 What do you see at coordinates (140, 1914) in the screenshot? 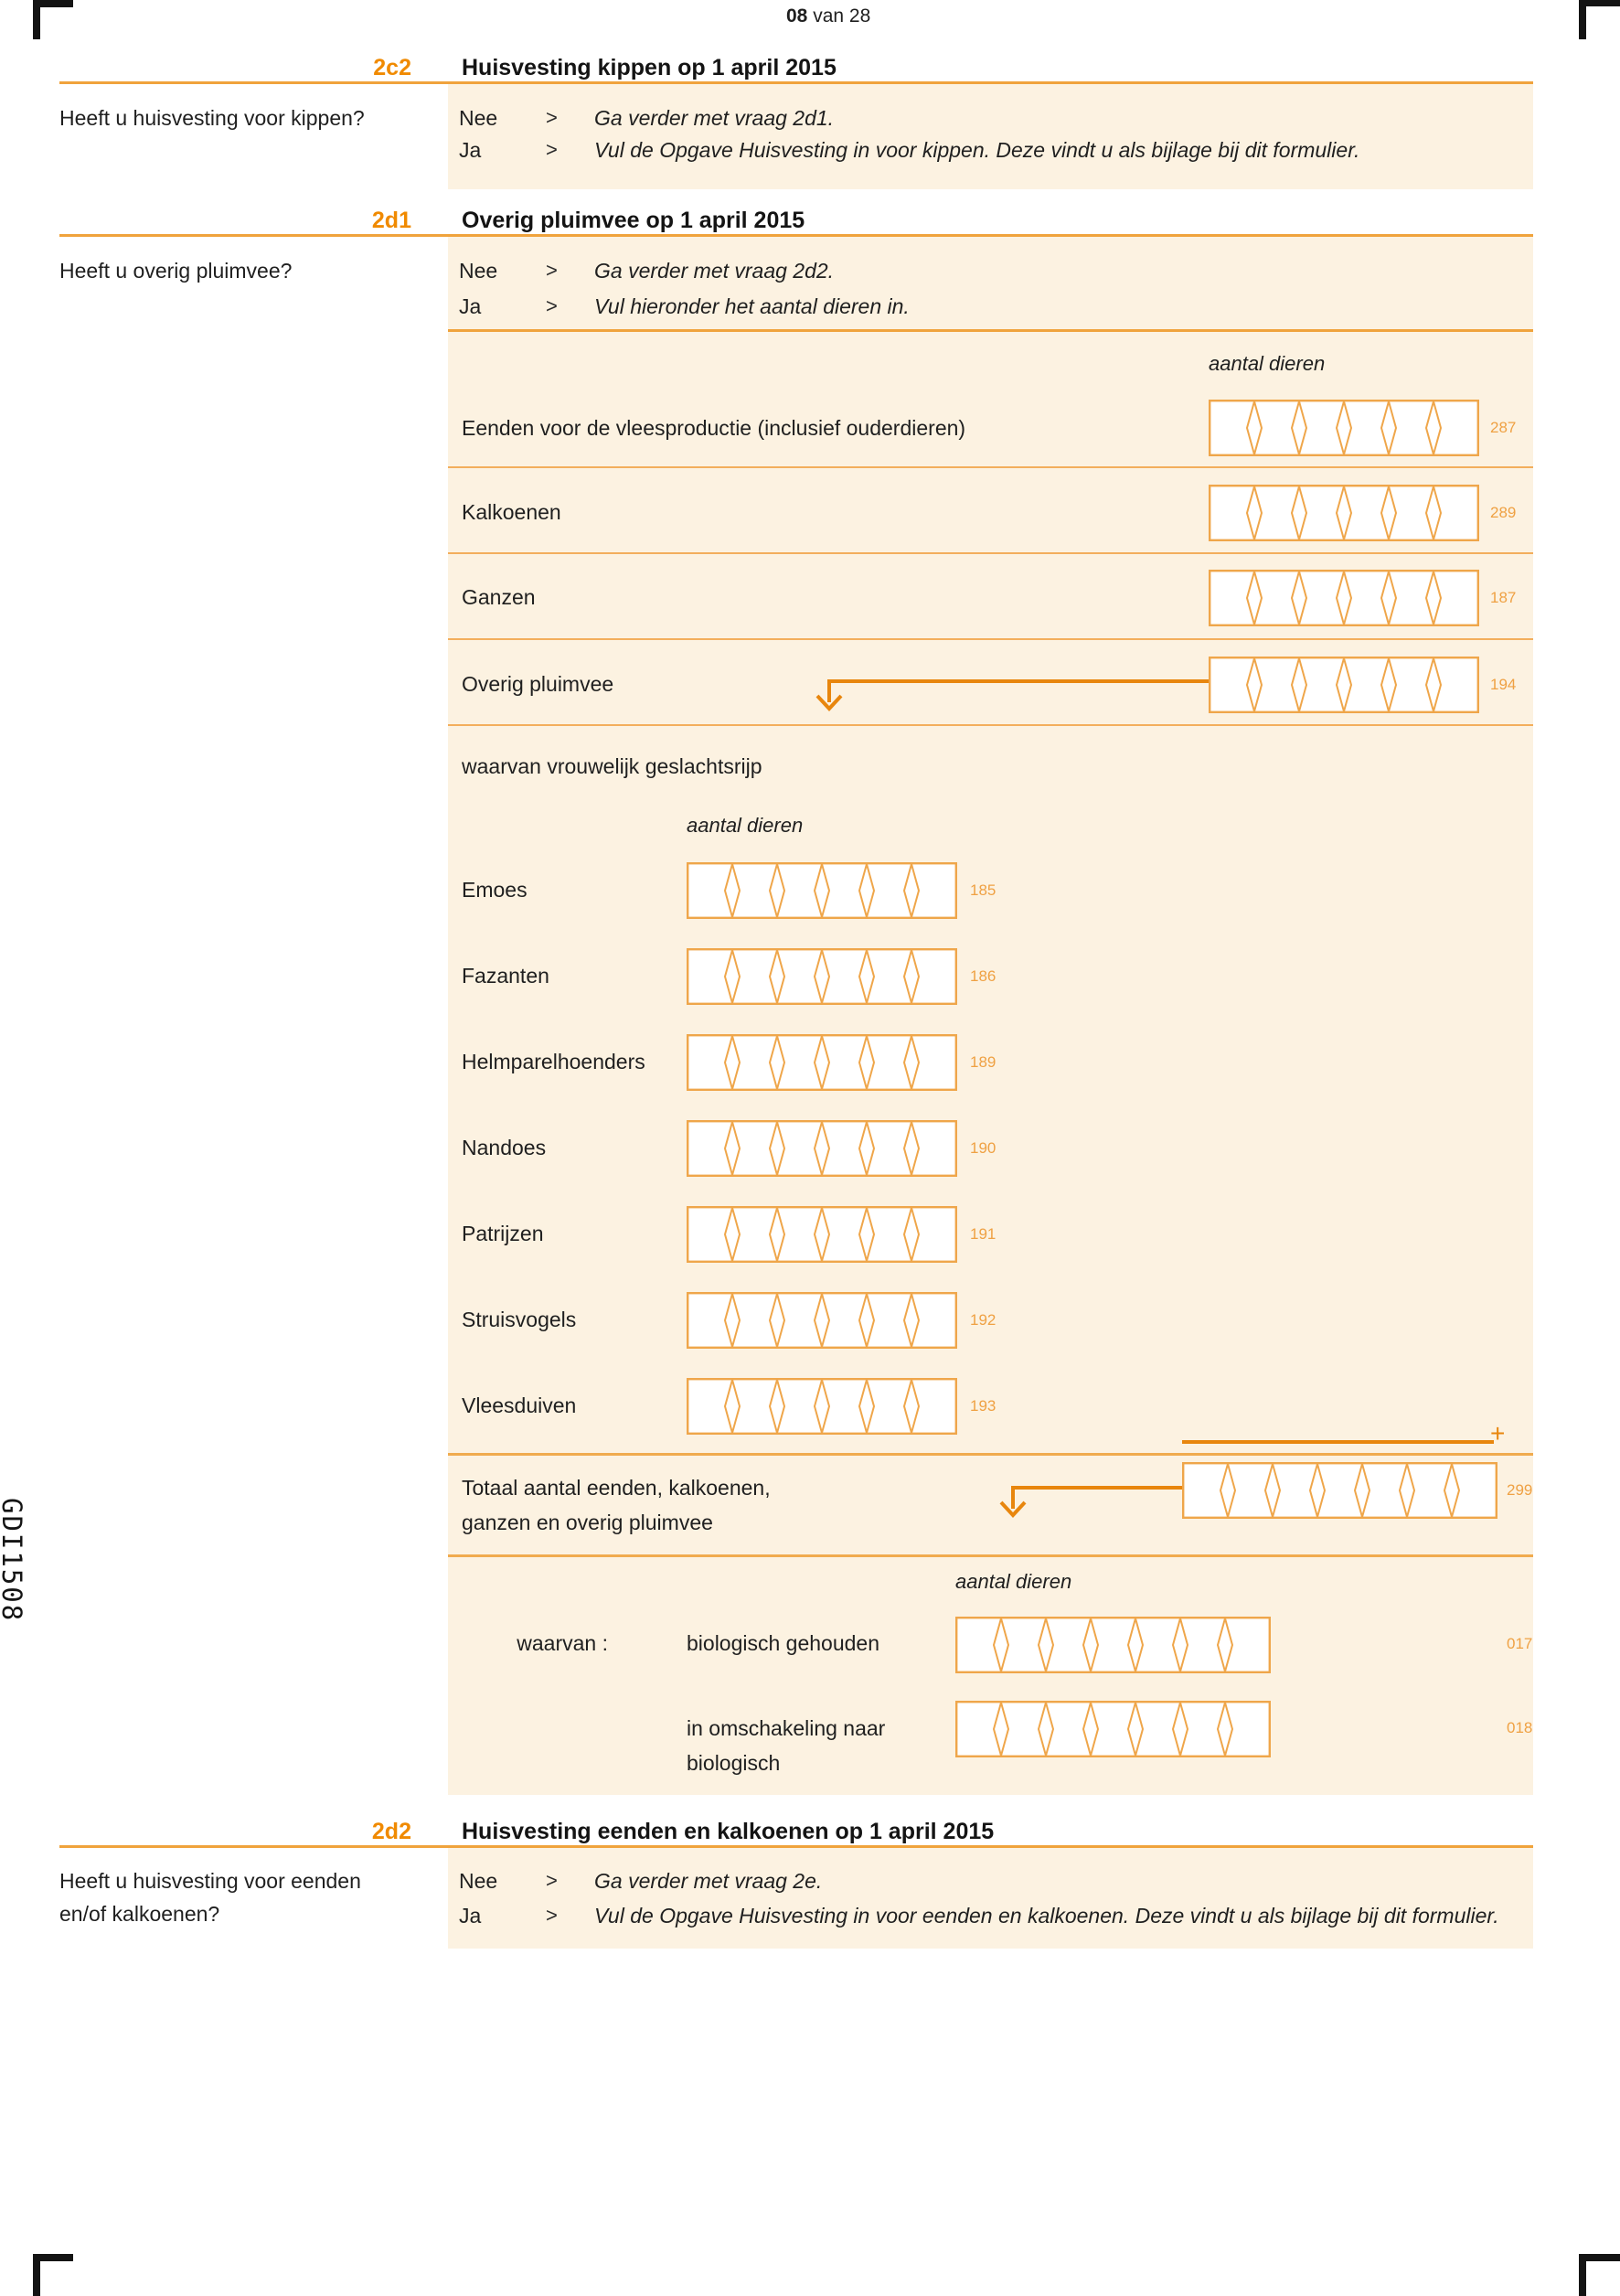
I see `question-2d2-line2: en/of kalkoenen?` at bounding box center [140, 1914].